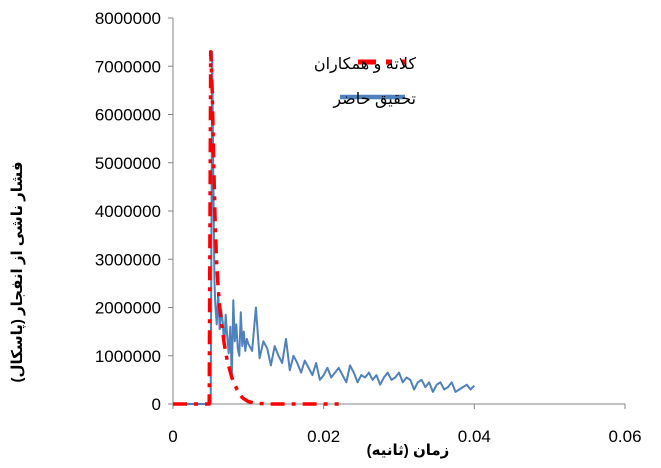  I want to click on y-tick-label: 1000000, so click(128, 356).